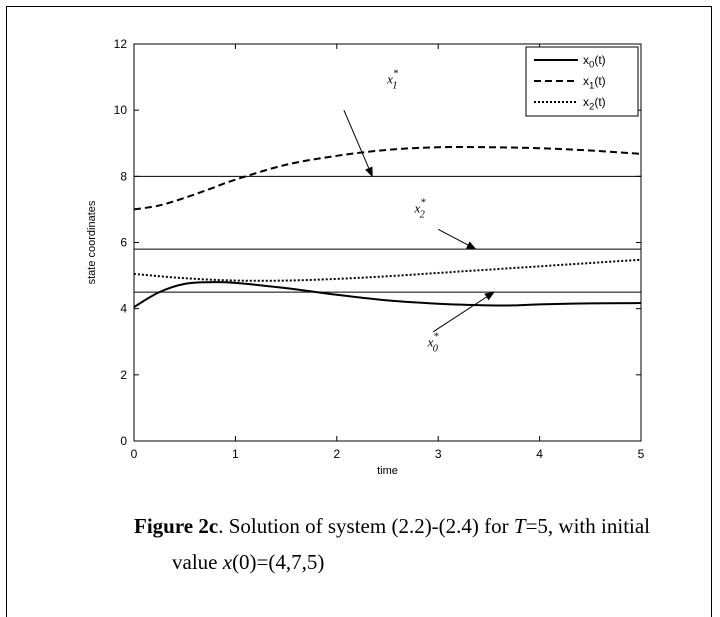 The height and width of the screenshot is (617, 720). I want to click on legend-box, so click(582, 81).